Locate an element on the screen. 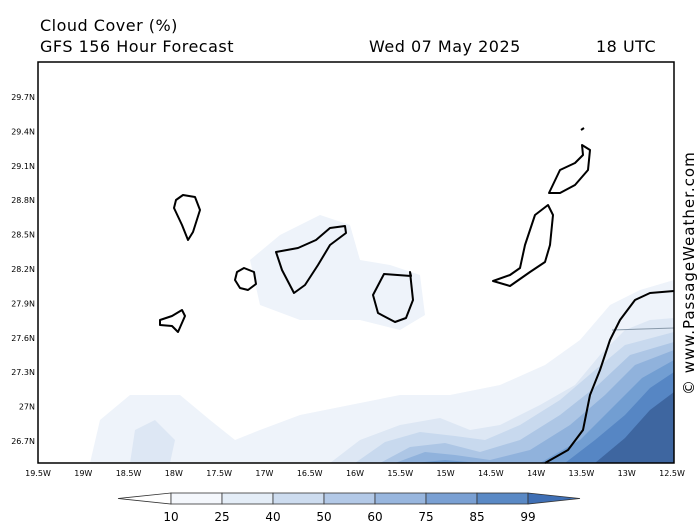  lon-label: 14W is located at coordinates (536, 473).